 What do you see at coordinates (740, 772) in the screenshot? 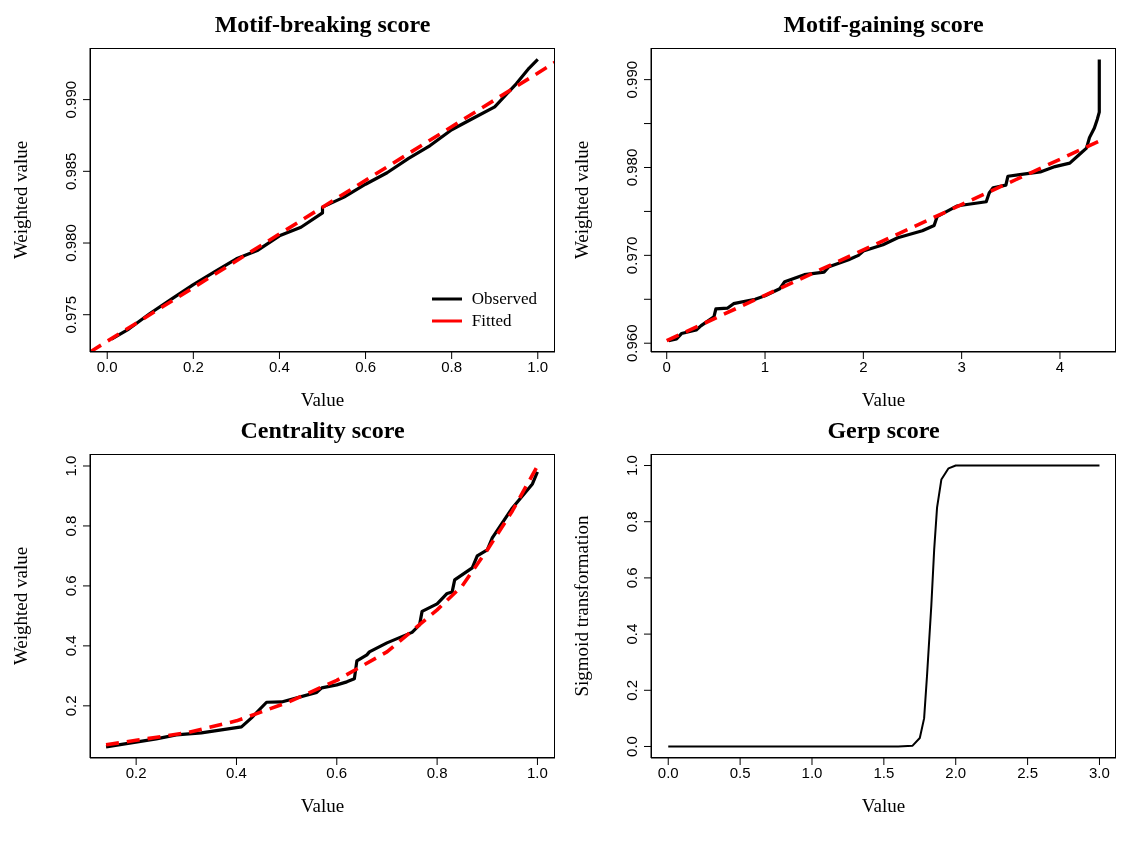
I see `x-tick-label: 0.5` at bounding box center [740, 772].